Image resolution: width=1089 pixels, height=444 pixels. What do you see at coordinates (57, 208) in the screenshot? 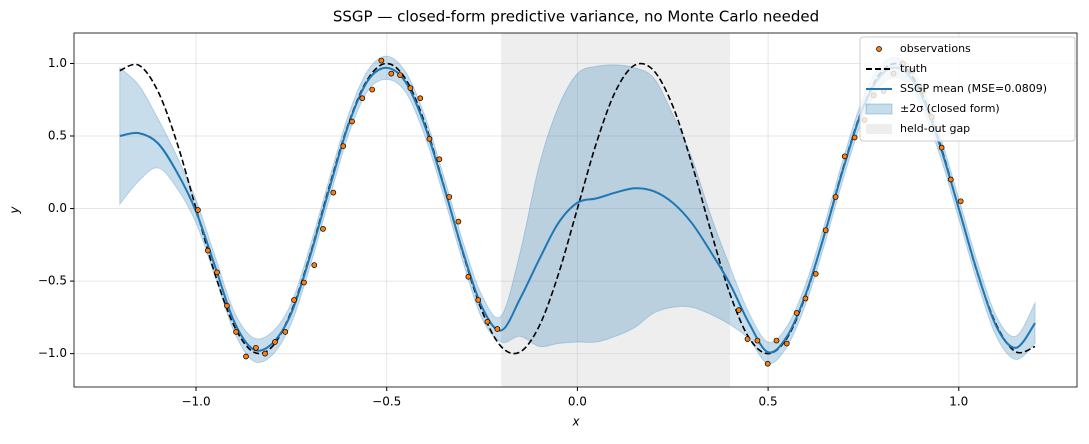
I see `y-tick-label: 0.0` at bounding box center [57, 208].